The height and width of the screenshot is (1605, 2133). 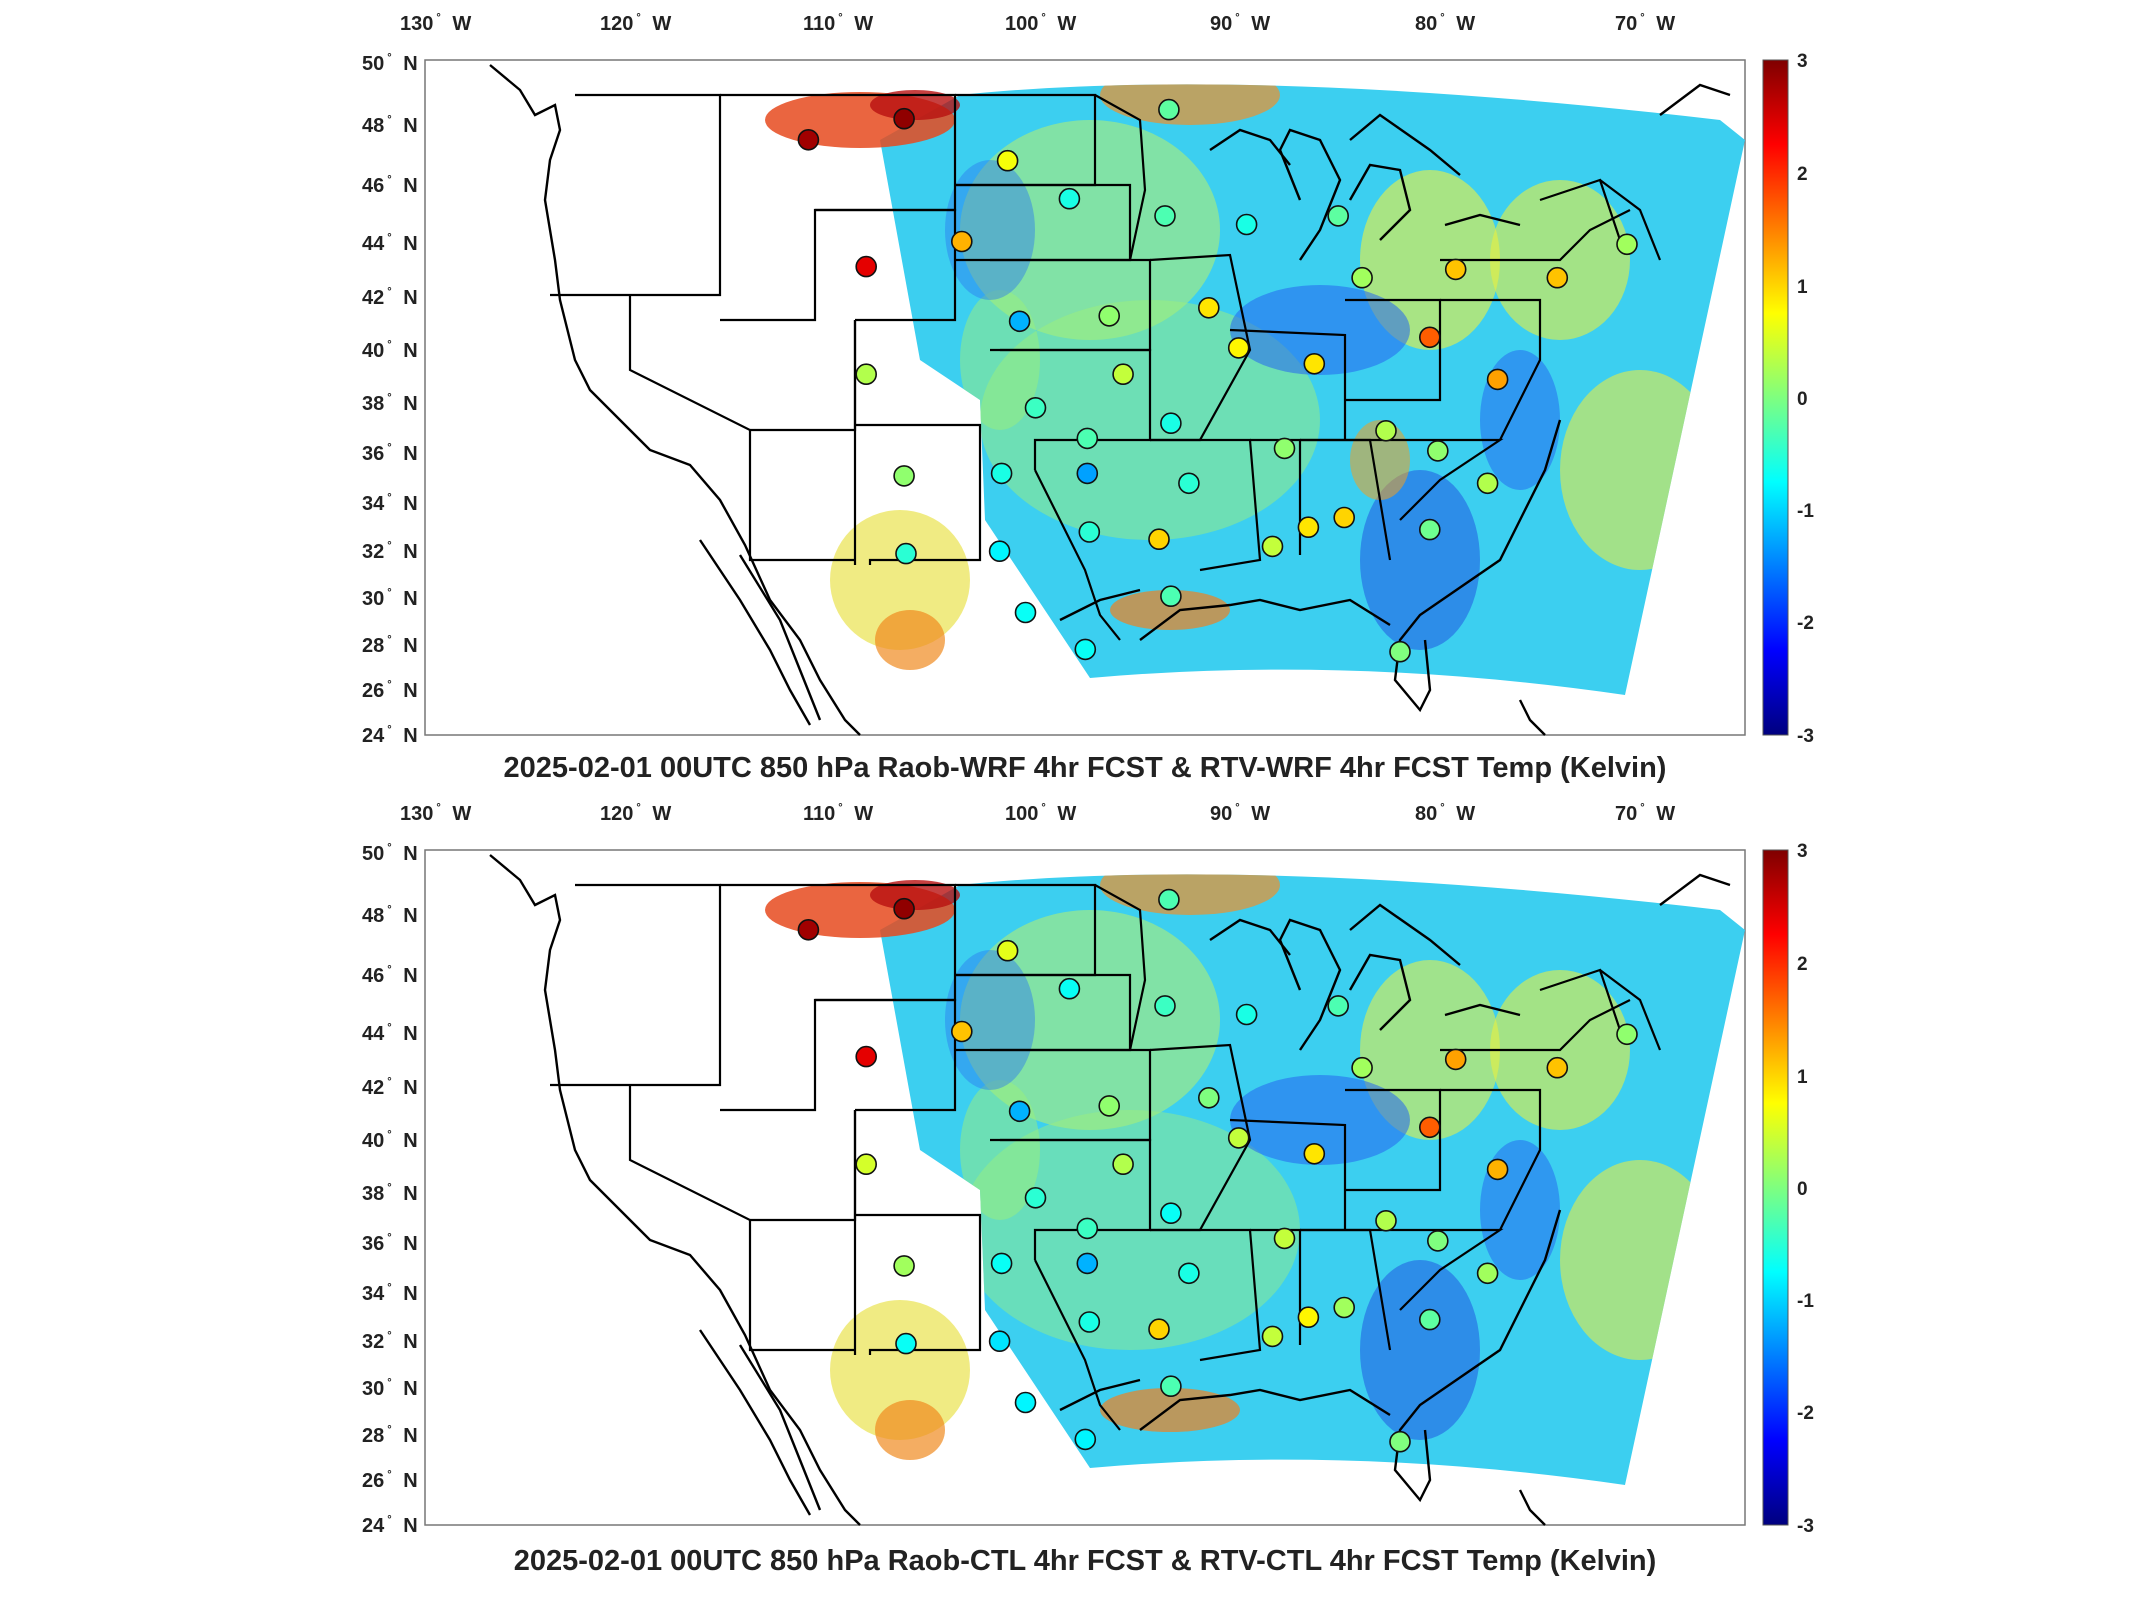 What do you see at coordinates (1240, 19) in the screenshot?
I see `lon-label: 90 ° W` at bounding box center [1240, 19].